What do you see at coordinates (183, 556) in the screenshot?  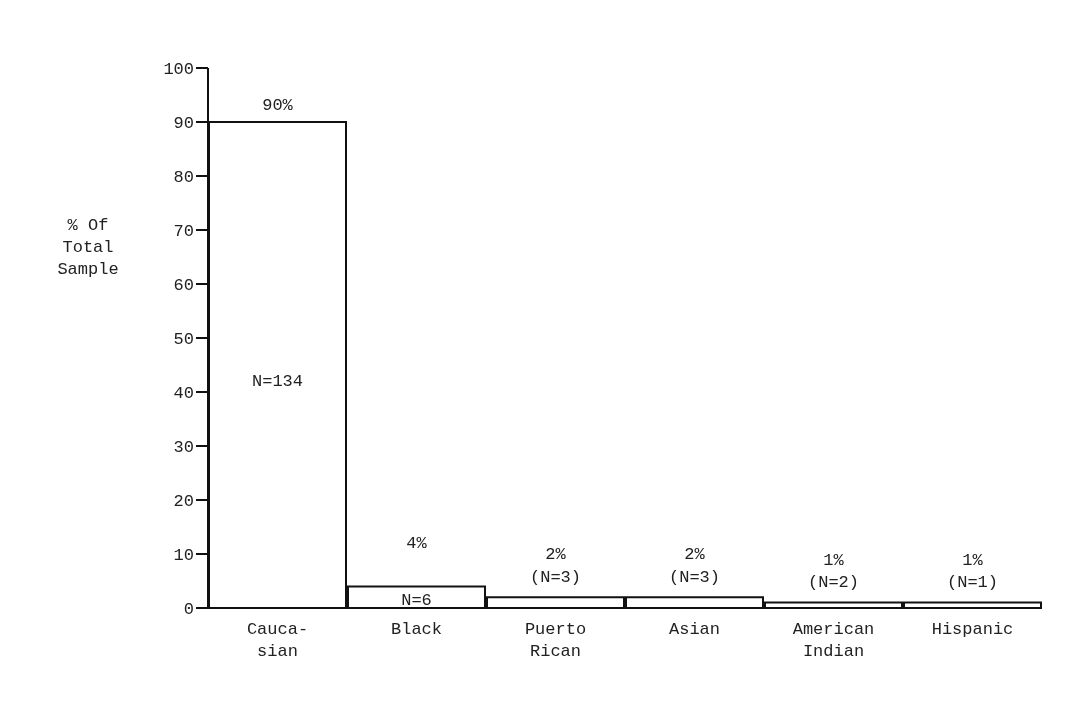 I see `y-tick-label: 10` at bounding box center [183, 556].